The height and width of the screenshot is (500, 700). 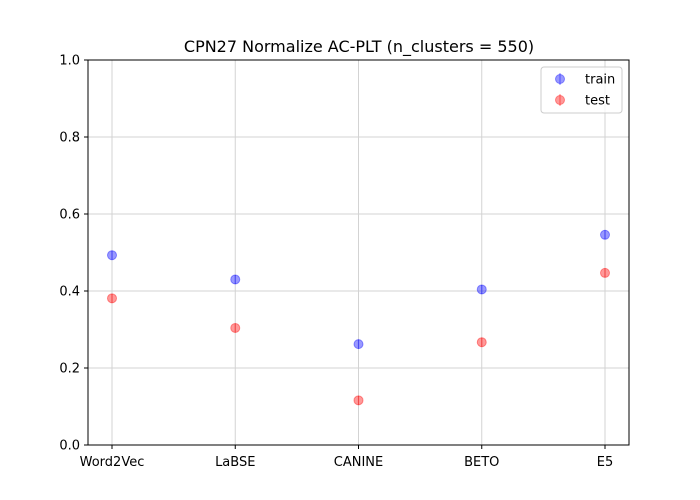 I want to click on x-tick-label: LaBSE, so click(x=235, y=462).